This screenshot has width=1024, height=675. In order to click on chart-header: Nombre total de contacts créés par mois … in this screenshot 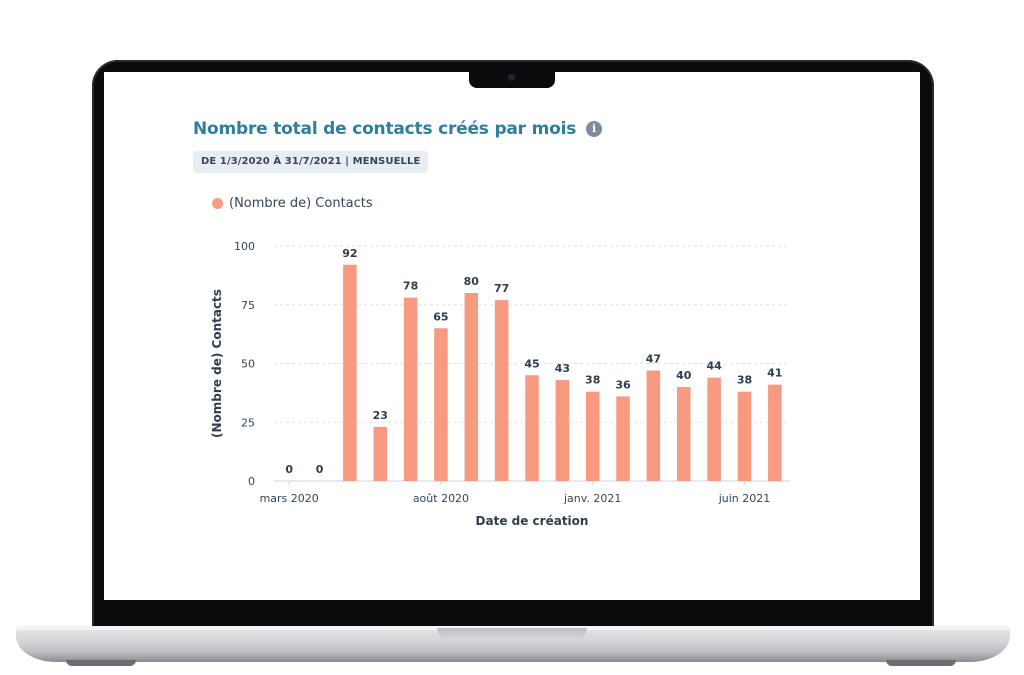, I will do `click(398, 129)`.